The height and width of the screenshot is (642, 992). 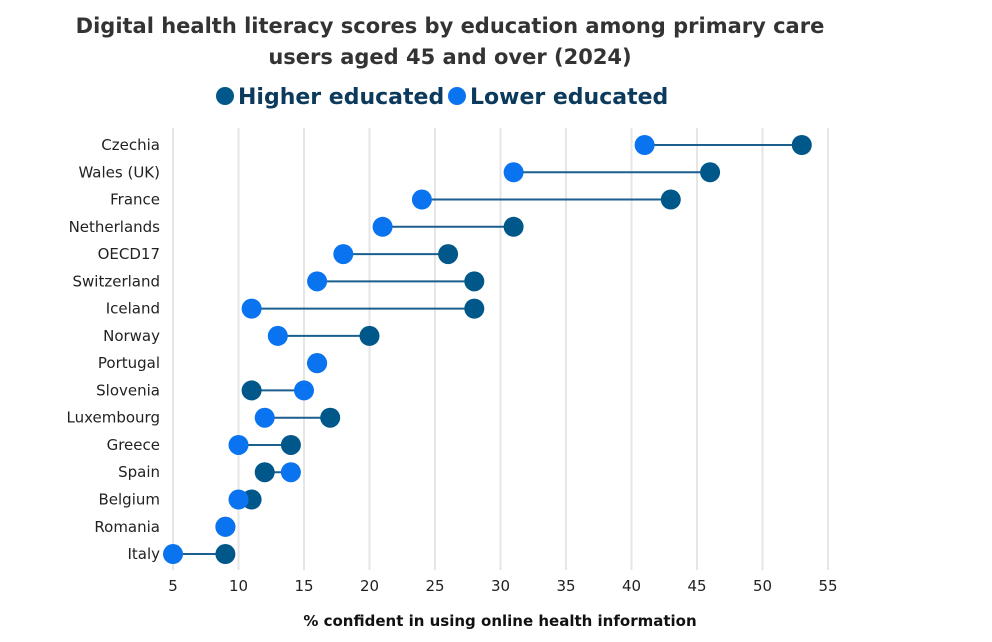 What do you see at coordinates (114, 418) in the screenshot?
I see `category-label: Luxembourg` at bounding box center [114, 418].